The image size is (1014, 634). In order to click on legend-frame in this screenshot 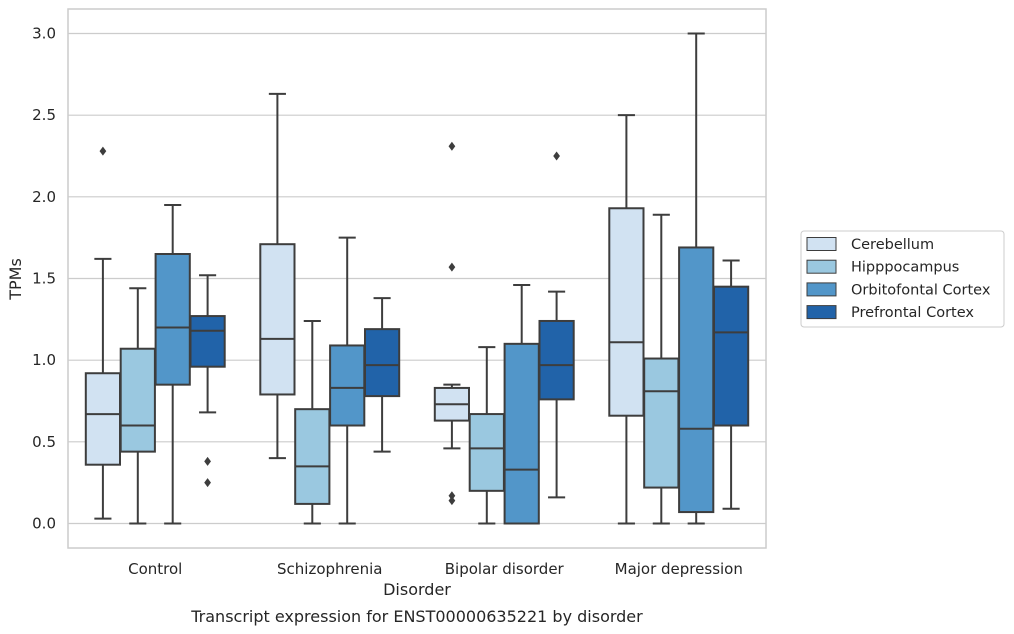, I will do `click(902, 279)`.